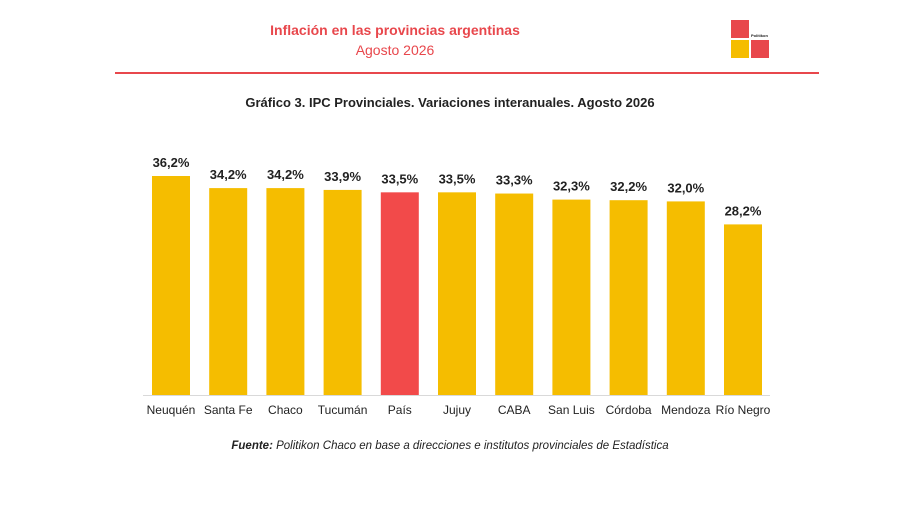 The height and width of the screenshot is (505, 900). I want to click on data-label-1: 34,2%, so click(228, 174).